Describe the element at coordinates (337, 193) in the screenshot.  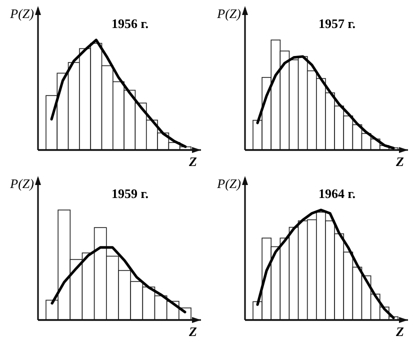
I see `chart-title: 1964 г.` at that location.